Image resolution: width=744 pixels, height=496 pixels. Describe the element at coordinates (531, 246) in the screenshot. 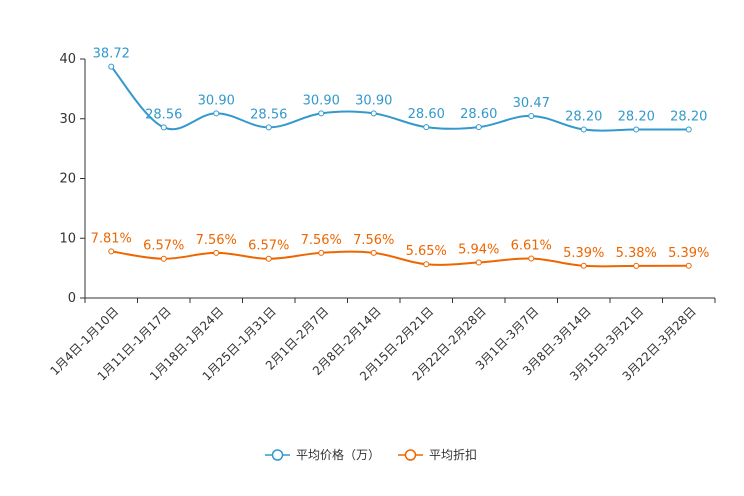

I see `data-value-label: 6.61%` at that location.